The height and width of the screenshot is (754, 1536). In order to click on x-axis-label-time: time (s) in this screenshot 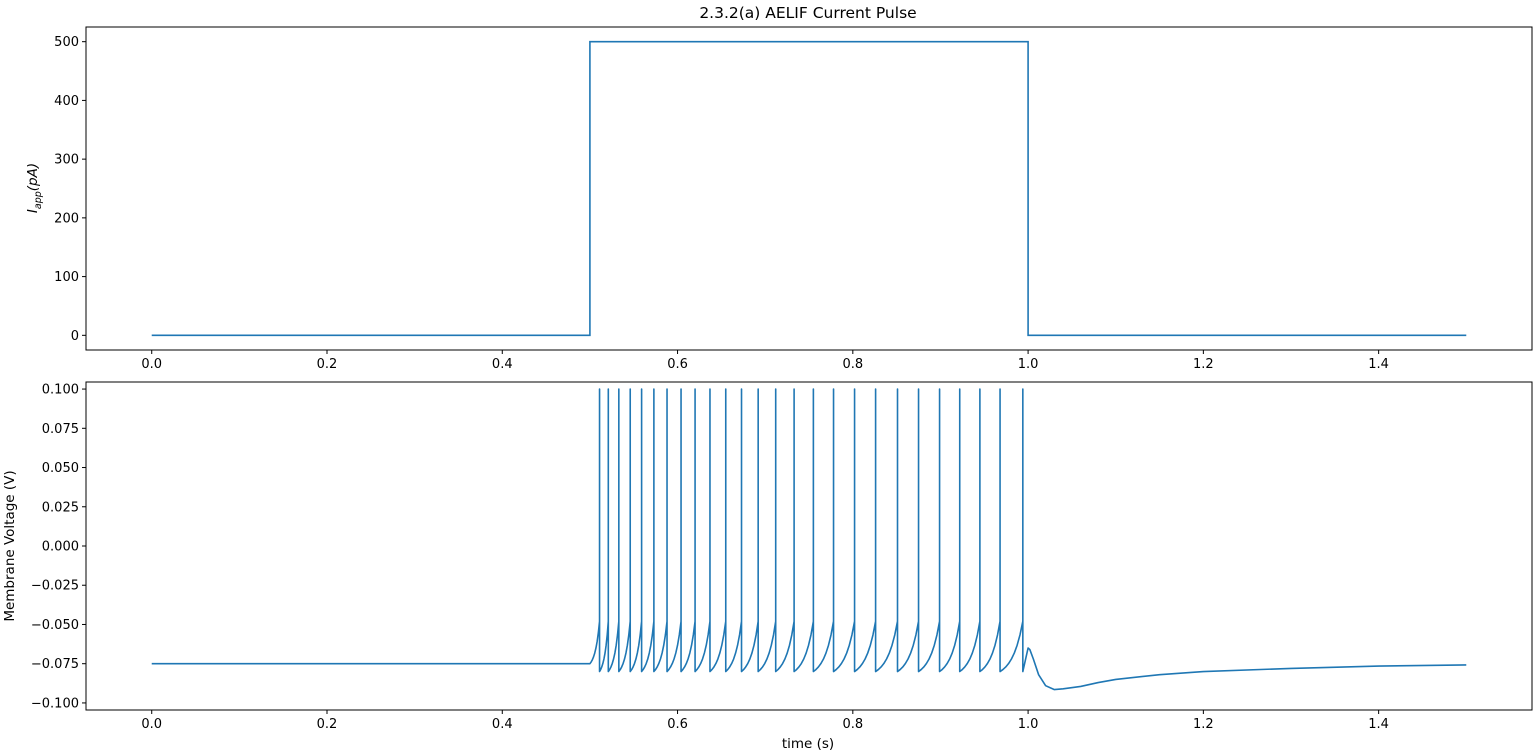, I will do `click(808, 744)`.